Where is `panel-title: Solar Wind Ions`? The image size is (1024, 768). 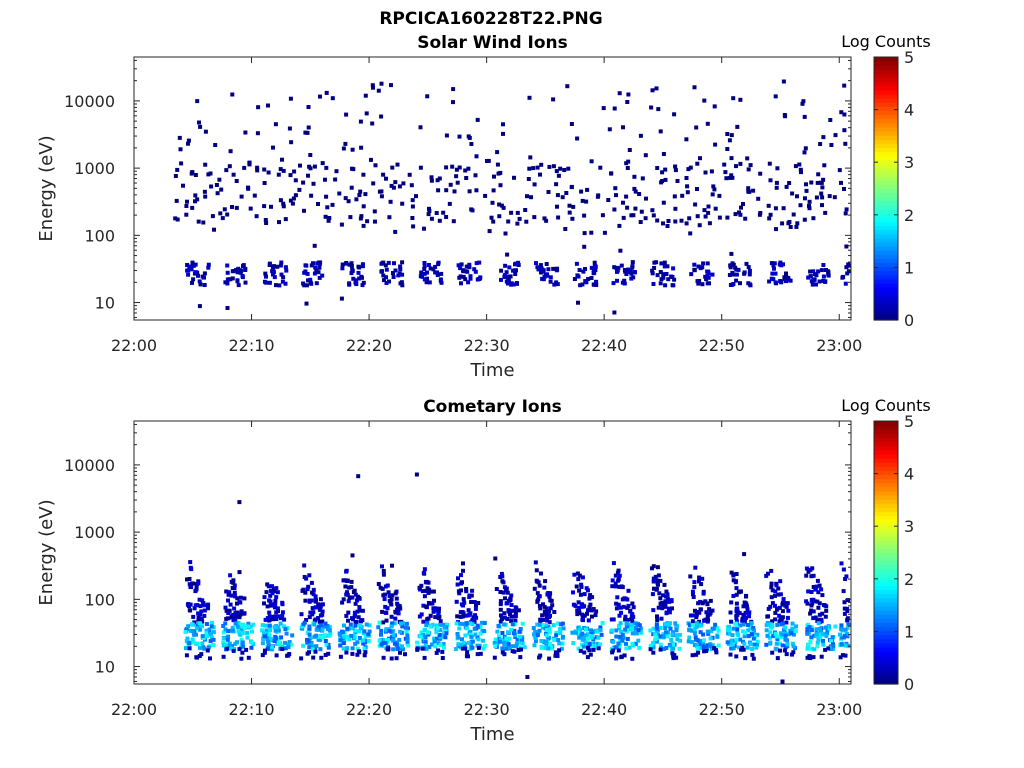 panel-title: Solar Wind Ions is located at coordinates (492, 43).